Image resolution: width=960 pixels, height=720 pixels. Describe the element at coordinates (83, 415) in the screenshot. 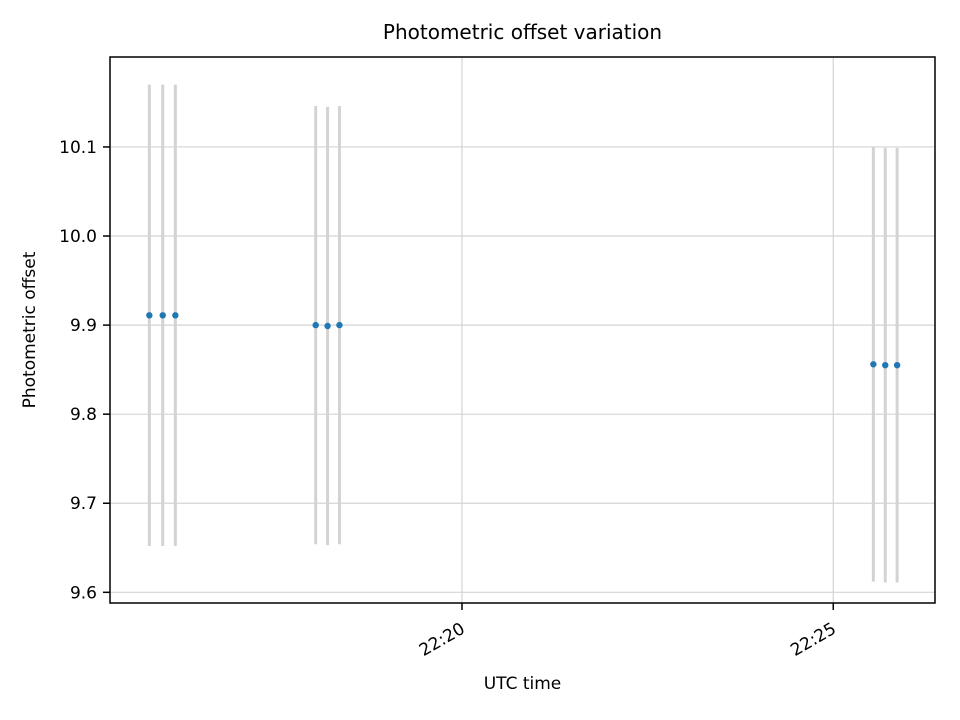

I see `svg-text: 9.8` at that location.